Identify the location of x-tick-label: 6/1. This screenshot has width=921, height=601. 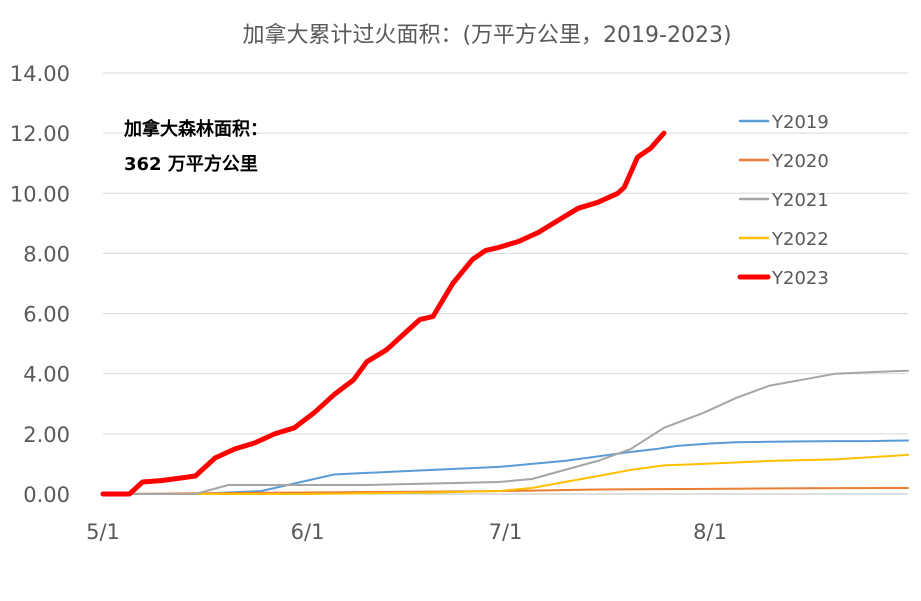
(308, 532).